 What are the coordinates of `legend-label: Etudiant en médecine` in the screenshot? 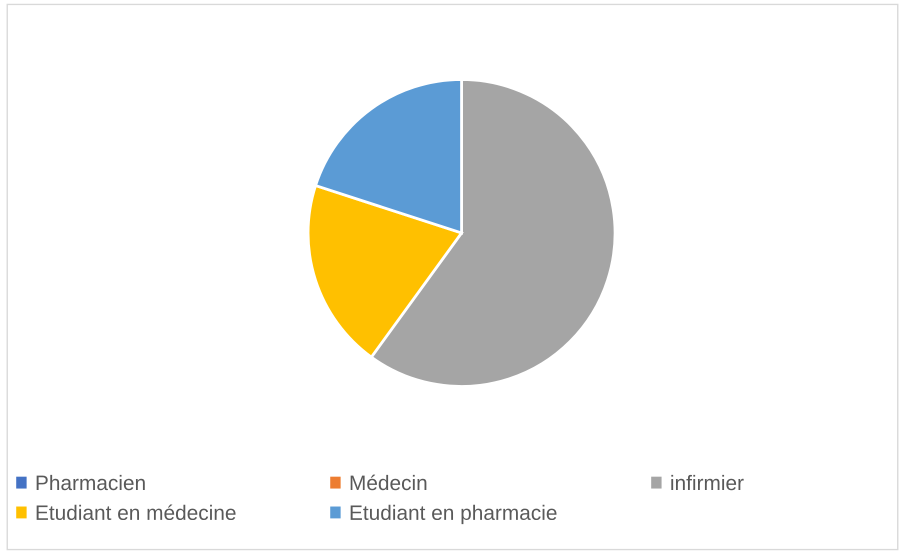 It's located at (136, 512).